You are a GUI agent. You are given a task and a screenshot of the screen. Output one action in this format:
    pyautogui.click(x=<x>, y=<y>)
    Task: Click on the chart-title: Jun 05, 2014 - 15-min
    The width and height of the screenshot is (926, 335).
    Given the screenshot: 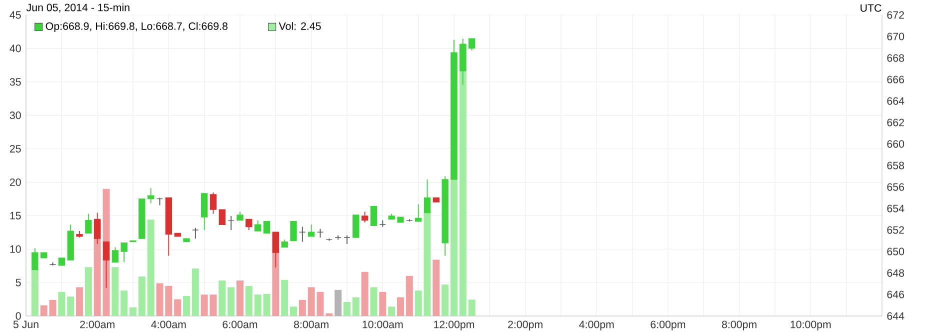 What is the action you would take?
    pyautogui.click(x=78, y=8)
    